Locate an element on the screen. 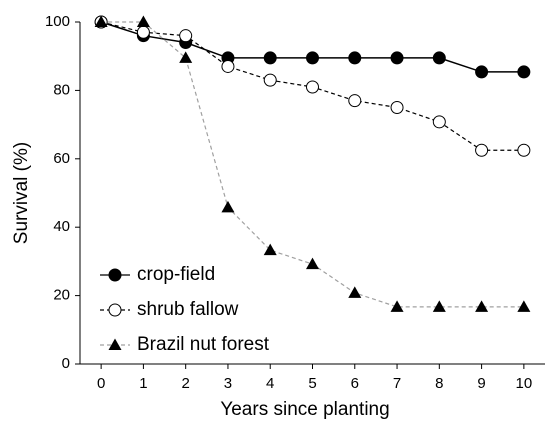 Image resolution: width=550 pixels, height=425 pixels. y-tick-label: 60 is located at coordinates (61, 158).